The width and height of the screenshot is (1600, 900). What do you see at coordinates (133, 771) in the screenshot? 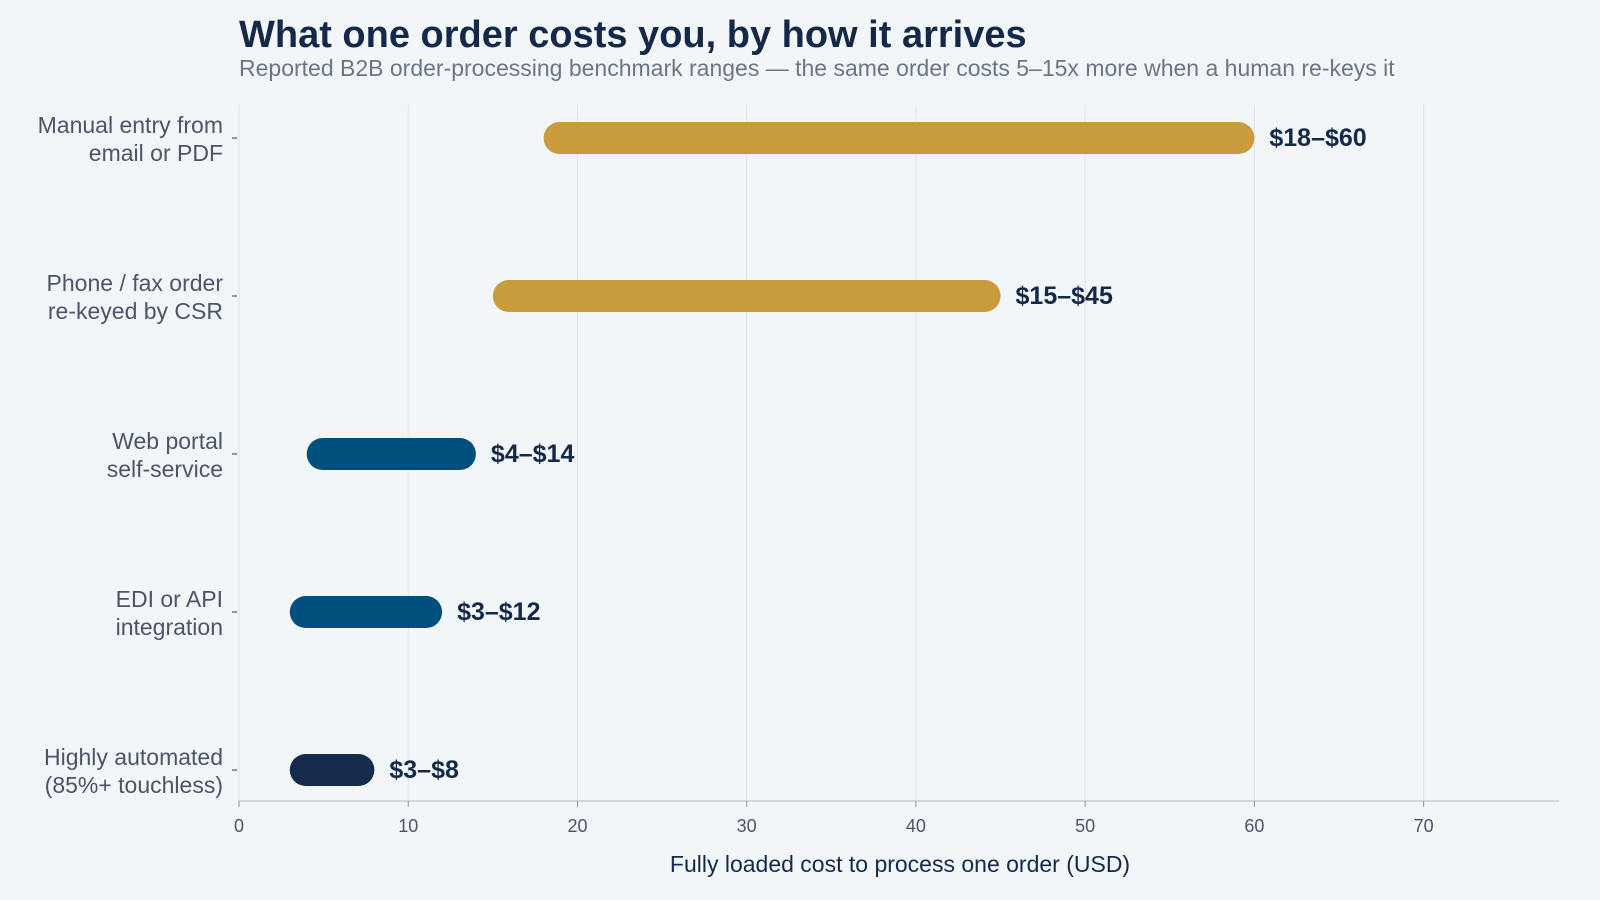
I see `category-label: Highly automated (85%+ touchless)` at bounding box center [133, 771].